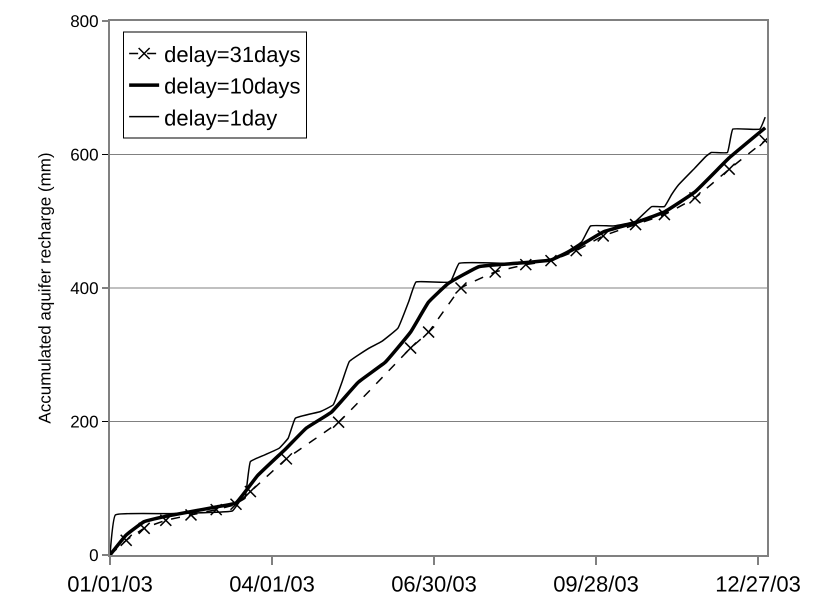  What do you see at coordinates (272, 583) in the screenshot?
I see `x-tick-label: 04/01/03` at bounding box center [272, 583].